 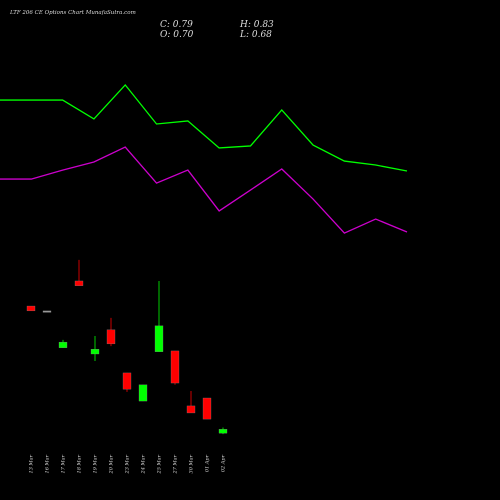 I want to click on x-tick-label: 18 Mar, so click(x=80, y=463).